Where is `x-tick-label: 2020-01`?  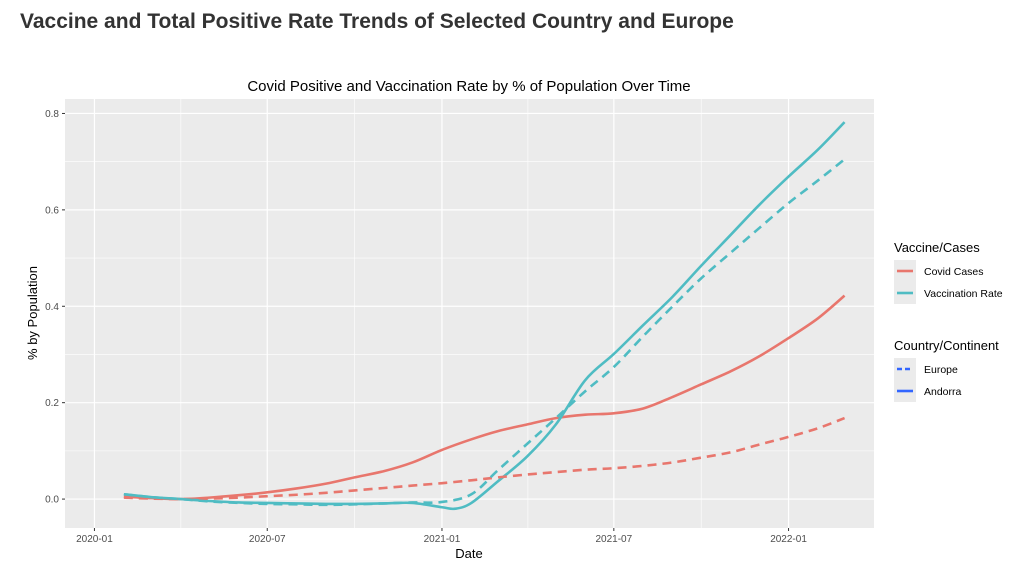
x-tick-label: 2020-01 is located at coordinates (94, 539).